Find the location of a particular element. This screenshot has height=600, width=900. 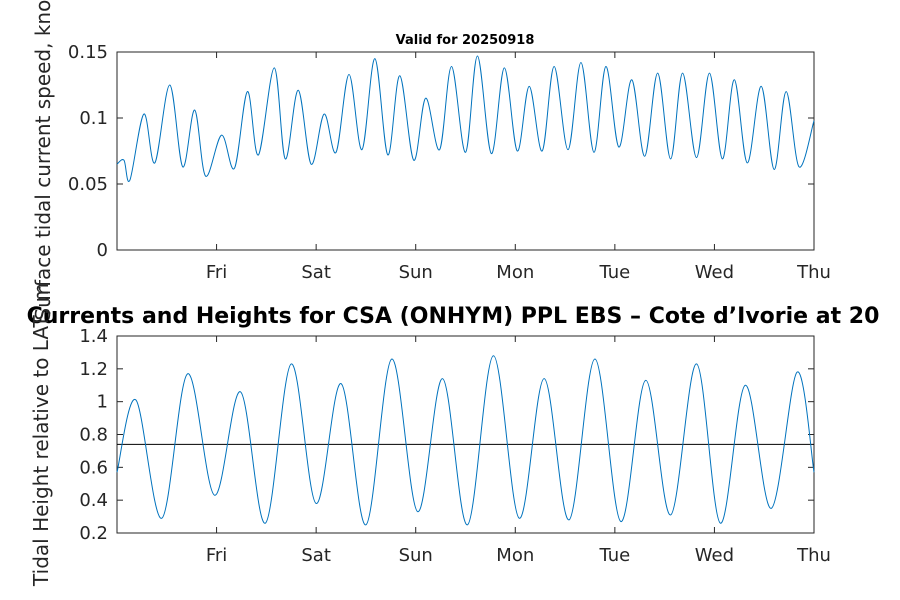

top-x-tick-label: Sun is located at coordinates (416, 272).